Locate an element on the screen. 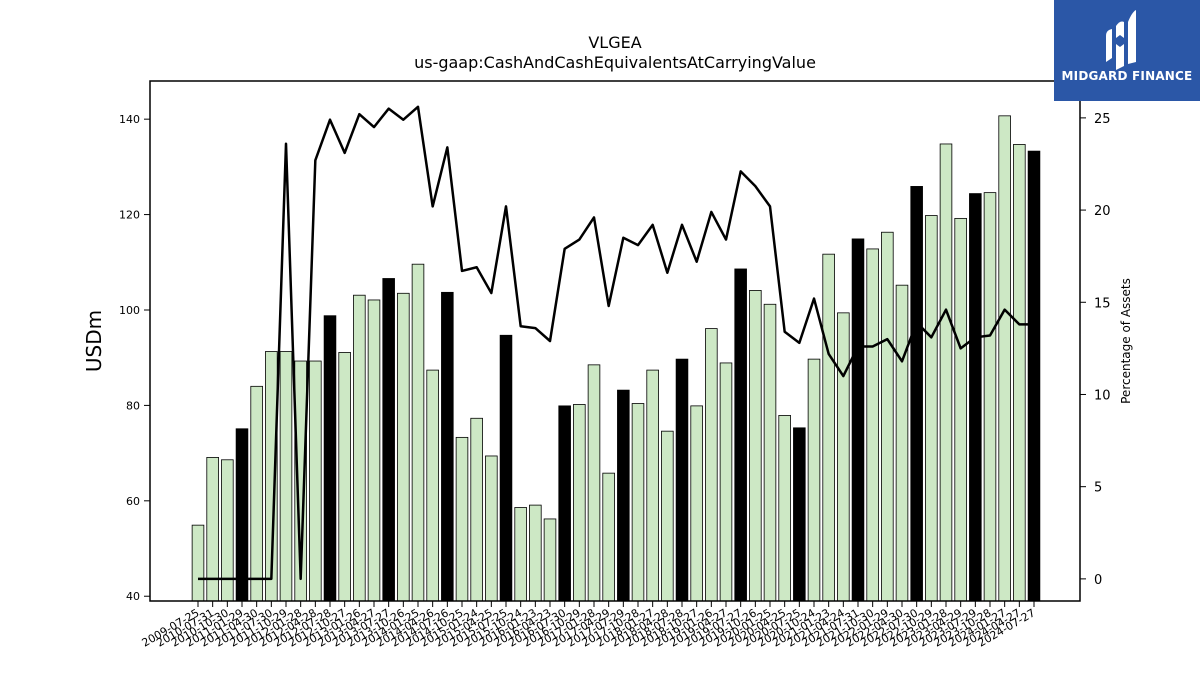  y-tick-label: 40 is located at coordinates (133, 596).